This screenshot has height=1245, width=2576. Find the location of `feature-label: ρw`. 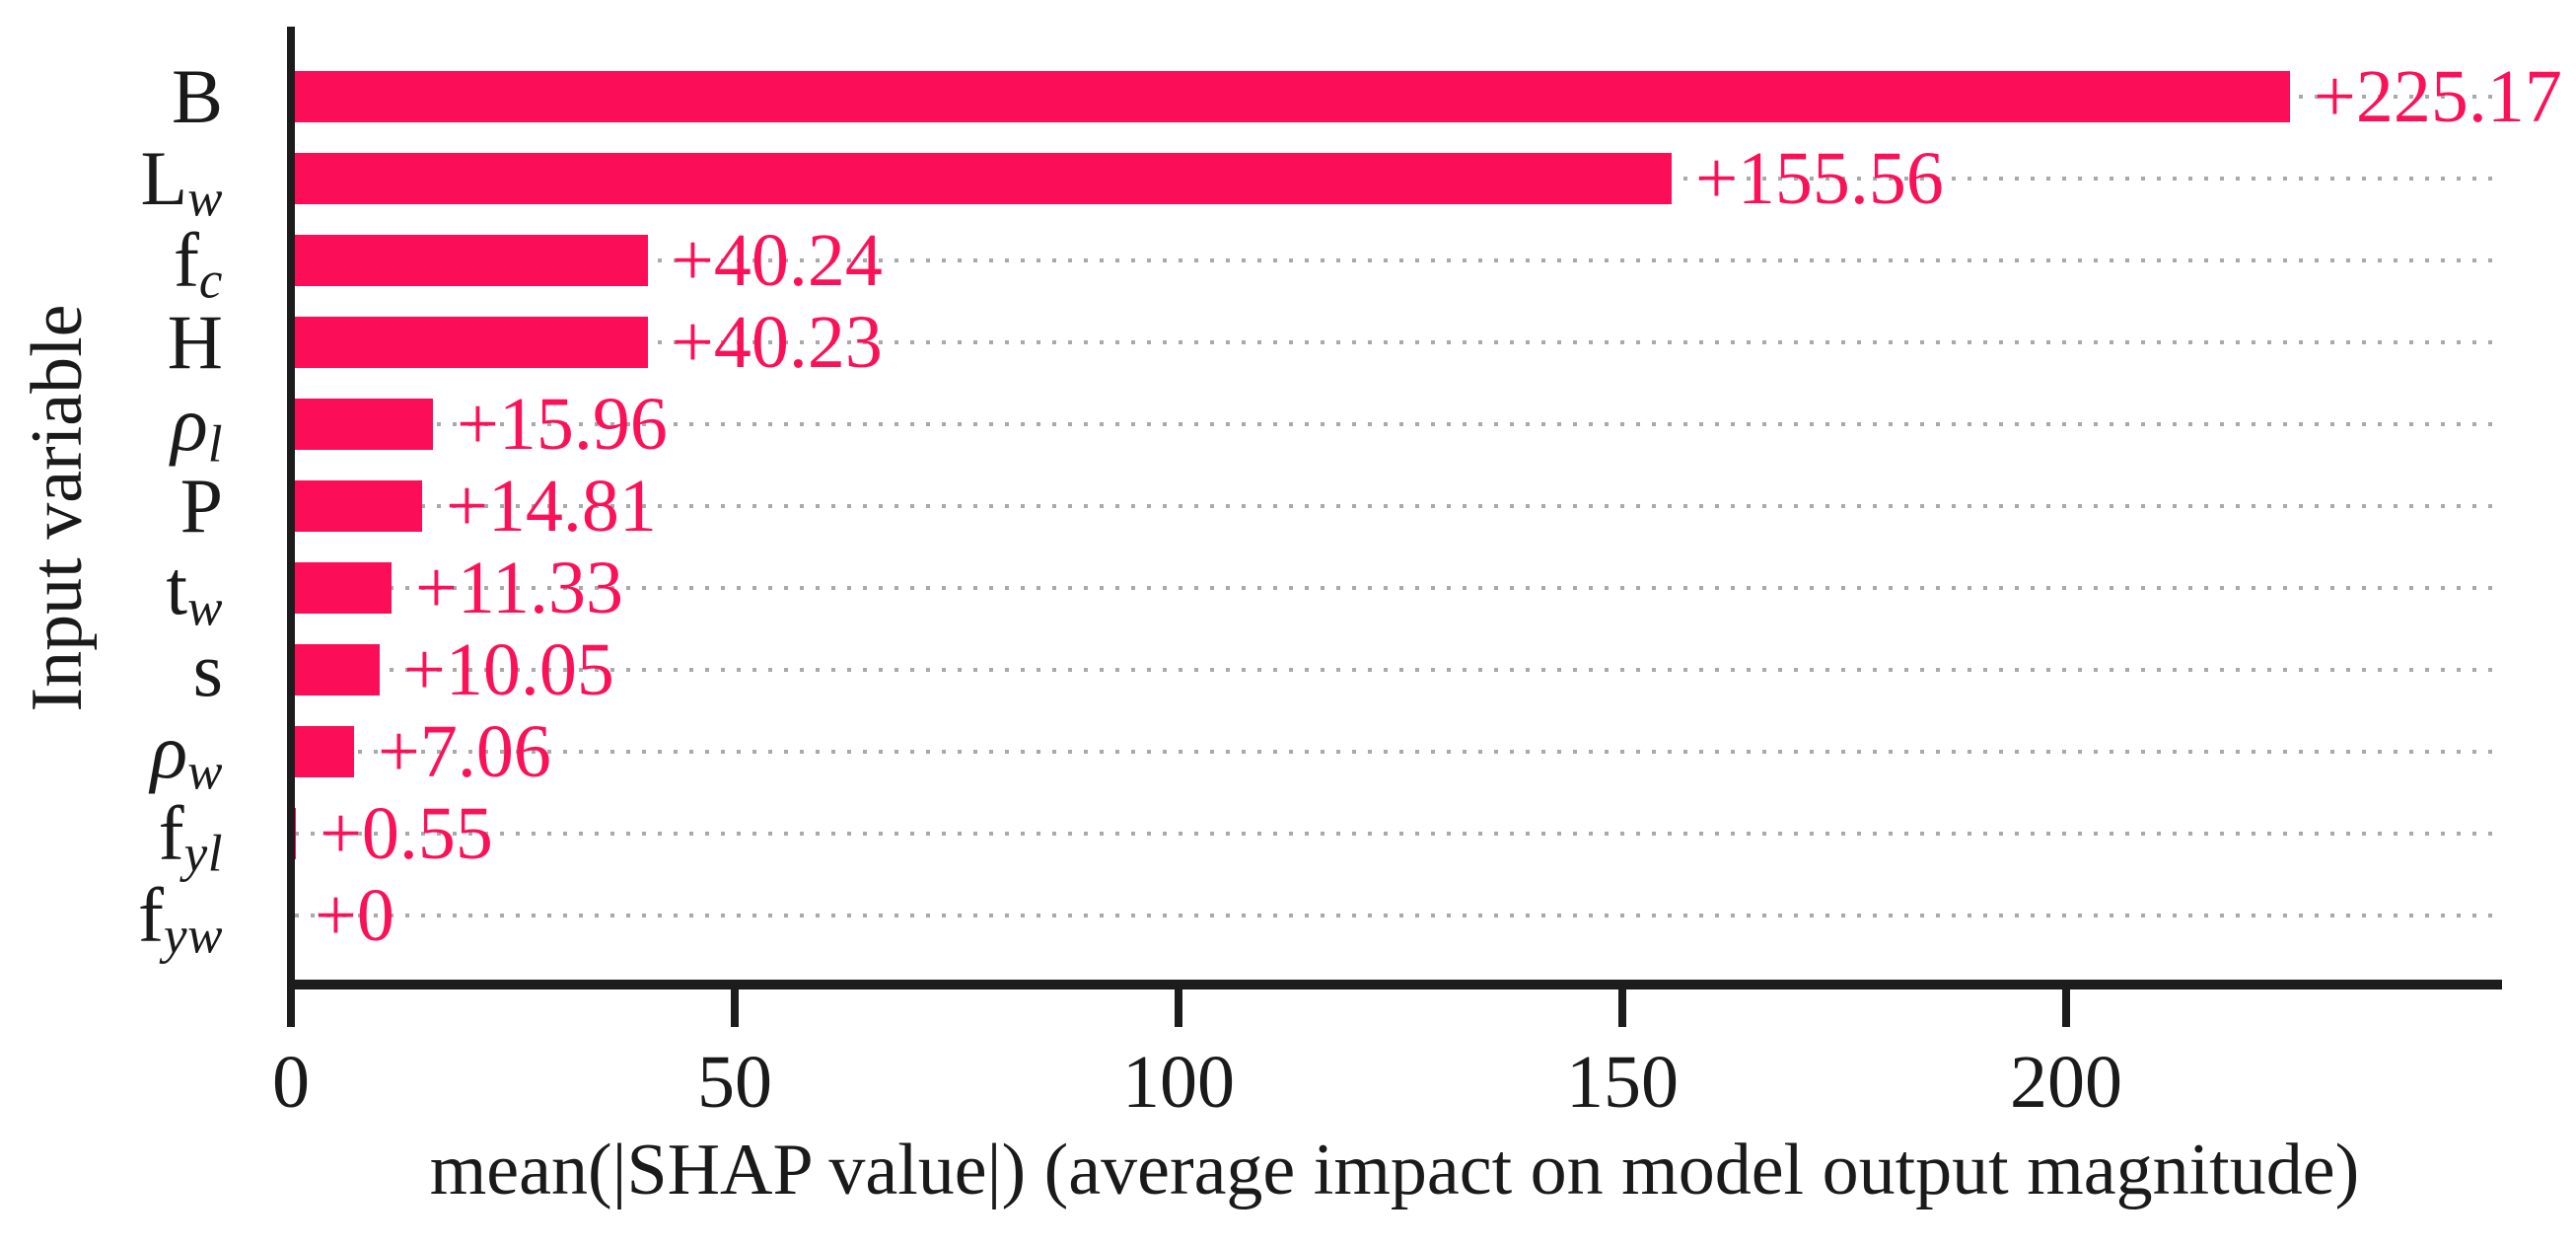

feature-label: ρw is located at coordinates (111, 751).